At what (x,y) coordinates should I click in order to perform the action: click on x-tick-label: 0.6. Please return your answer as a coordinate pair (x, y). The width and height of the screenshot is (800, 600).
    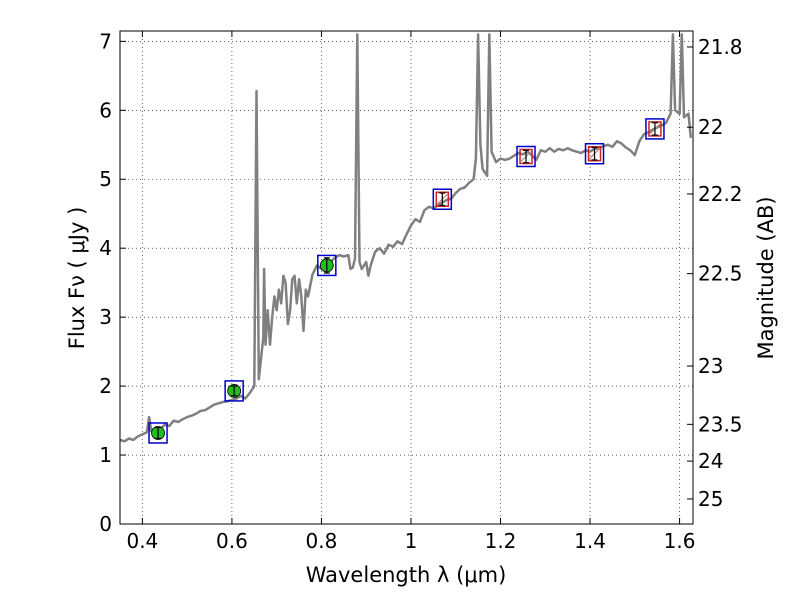
    Looking at the image, I should click on (232, 541).